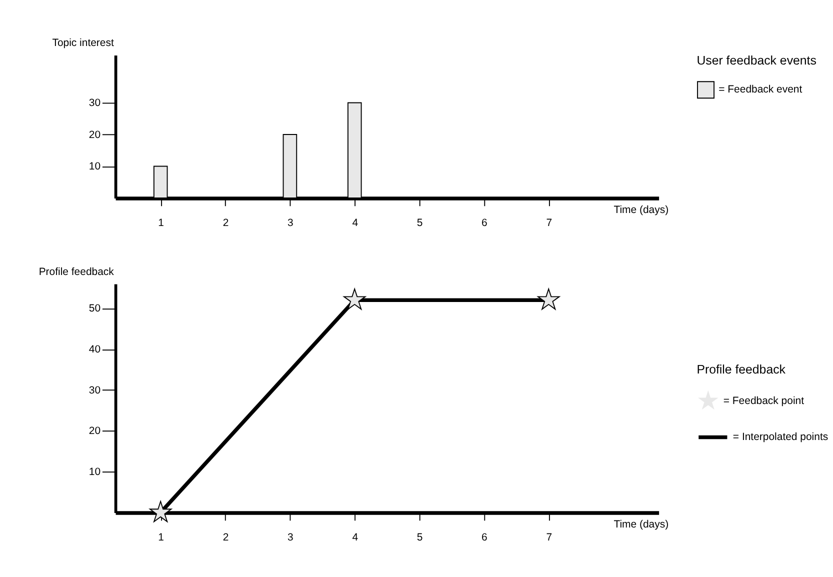  I want to click on legend-title: Profile feedback, so click(741, 369).